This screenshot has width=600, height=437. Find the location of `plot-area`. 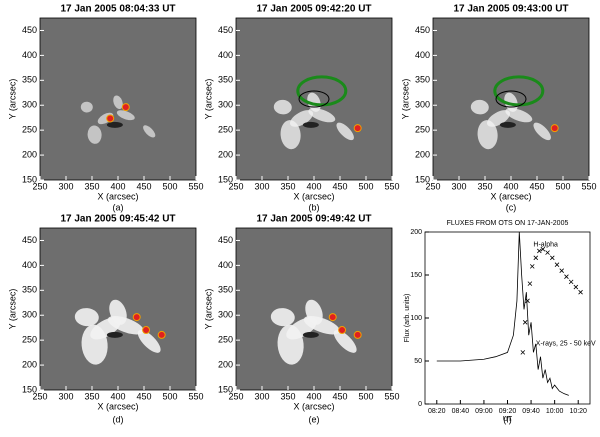

plot-area is located at coordinates (507, 318).